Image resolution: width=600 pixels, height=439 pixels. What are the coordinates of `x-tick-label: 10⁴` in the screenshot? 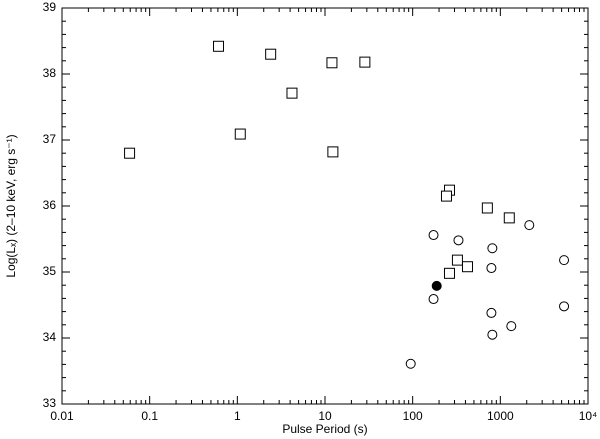 It's located at (588, 416).